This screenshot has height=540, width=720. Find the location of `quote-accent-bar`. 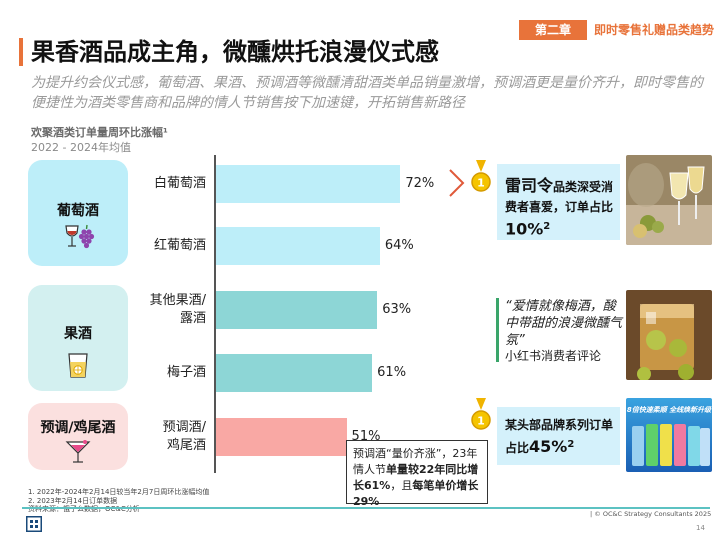

quote-accent-bar is located at coordinates (497, 330).